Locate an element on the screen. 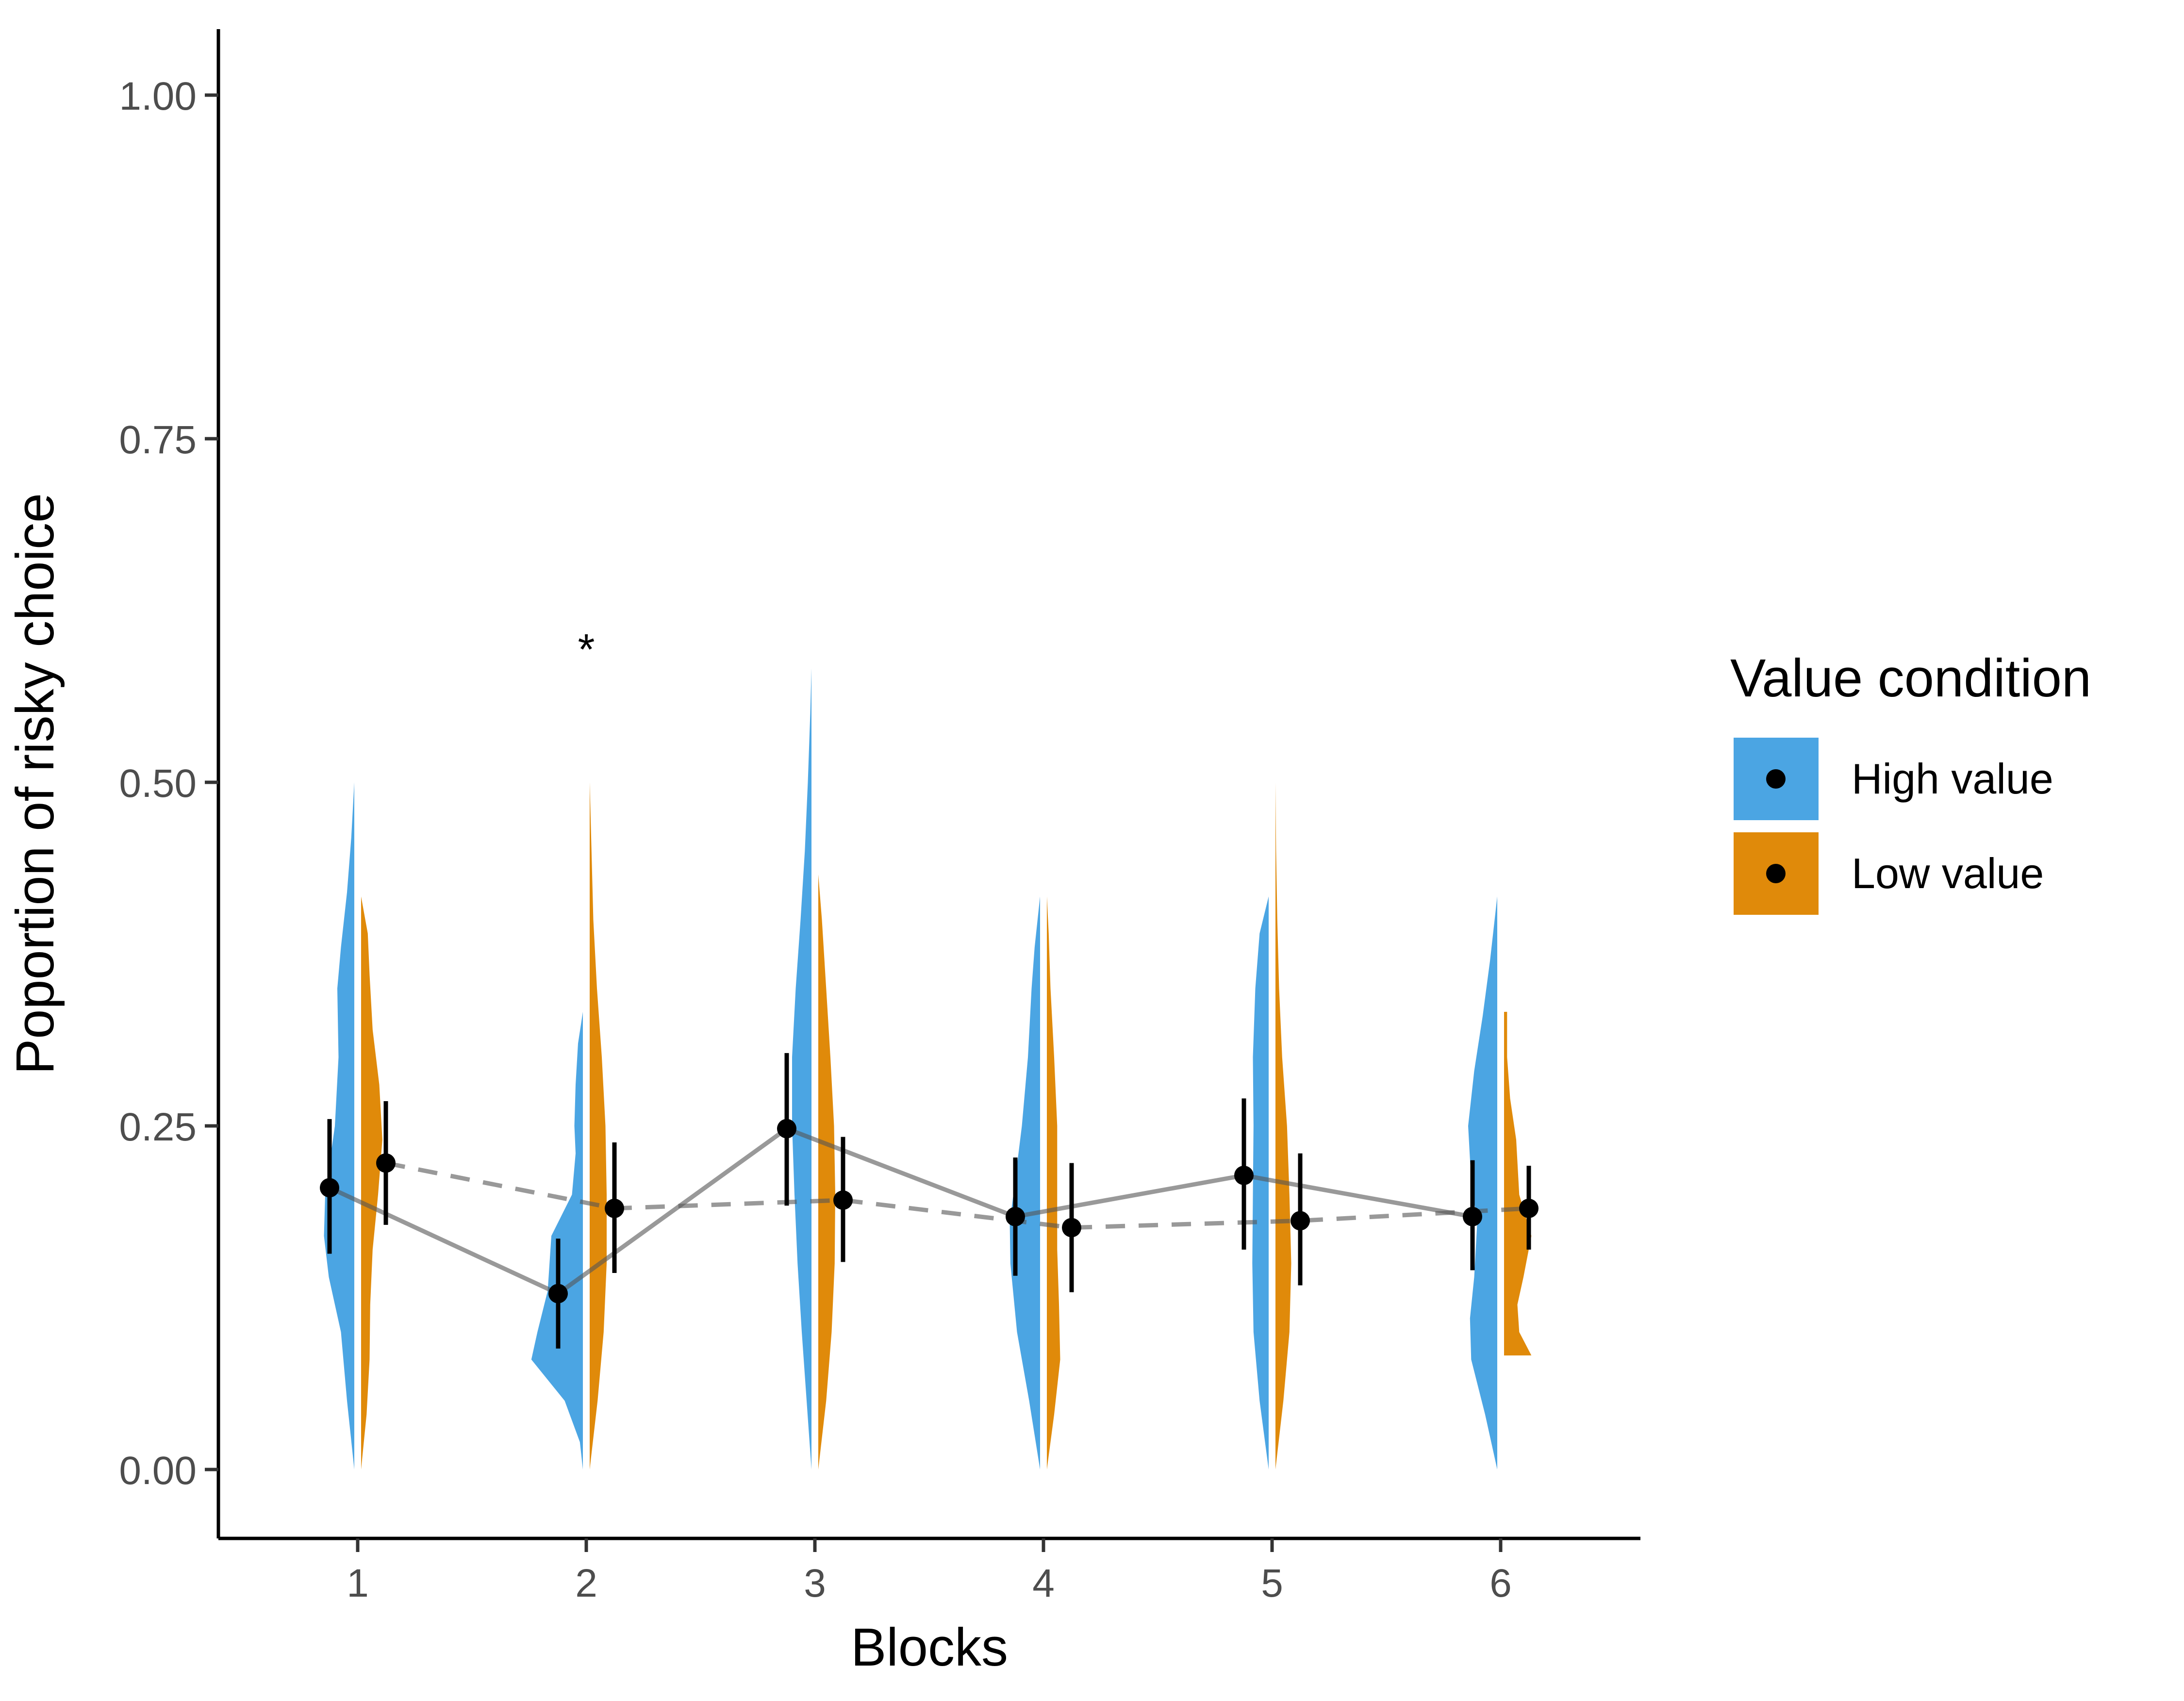 The height and width of the screenshot is (1701, 2184). y-tick-label: 0.00 is located at coordinates (158, 1471).